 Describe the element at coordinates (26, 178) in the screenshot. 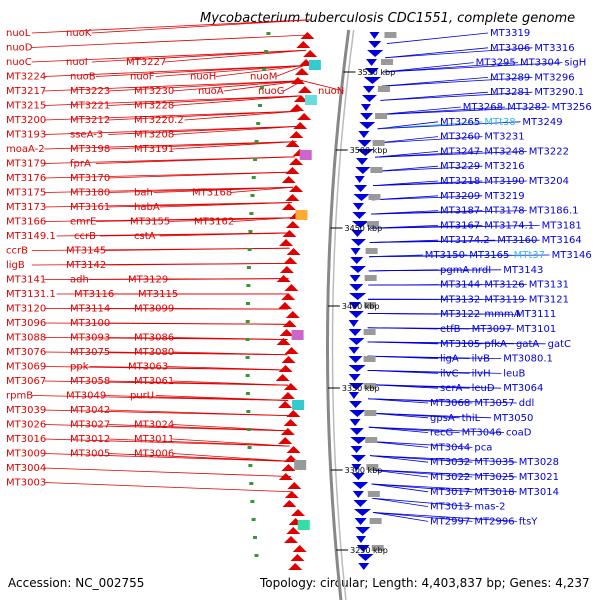

I see `gene-label-left: MT3176` at that location.